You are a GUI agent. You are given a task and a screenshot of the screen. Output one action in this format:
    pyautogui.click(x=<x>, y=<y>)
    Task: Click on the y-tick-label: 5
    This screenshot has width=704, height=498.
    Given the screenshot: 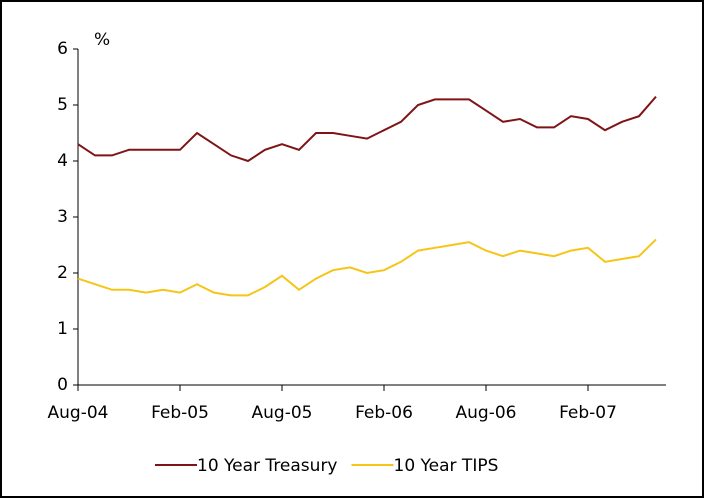 What is the action you would take?
    pyautogui.click(x=62, y=105)
    